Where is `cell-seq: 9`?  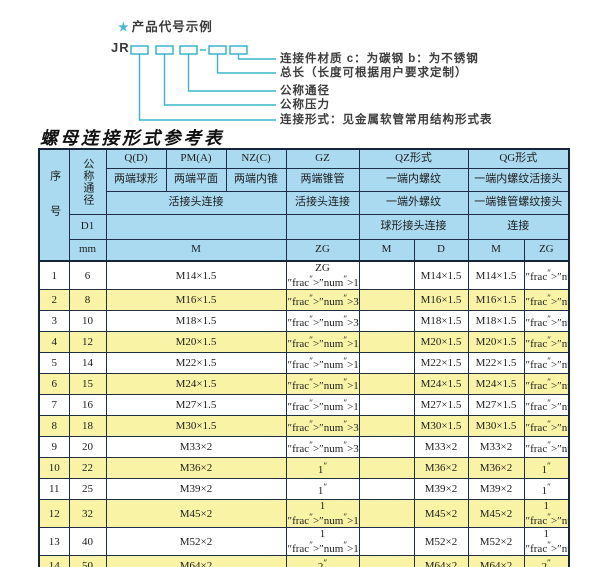
cell-seq: 9 is located at coordinates (54, 447).